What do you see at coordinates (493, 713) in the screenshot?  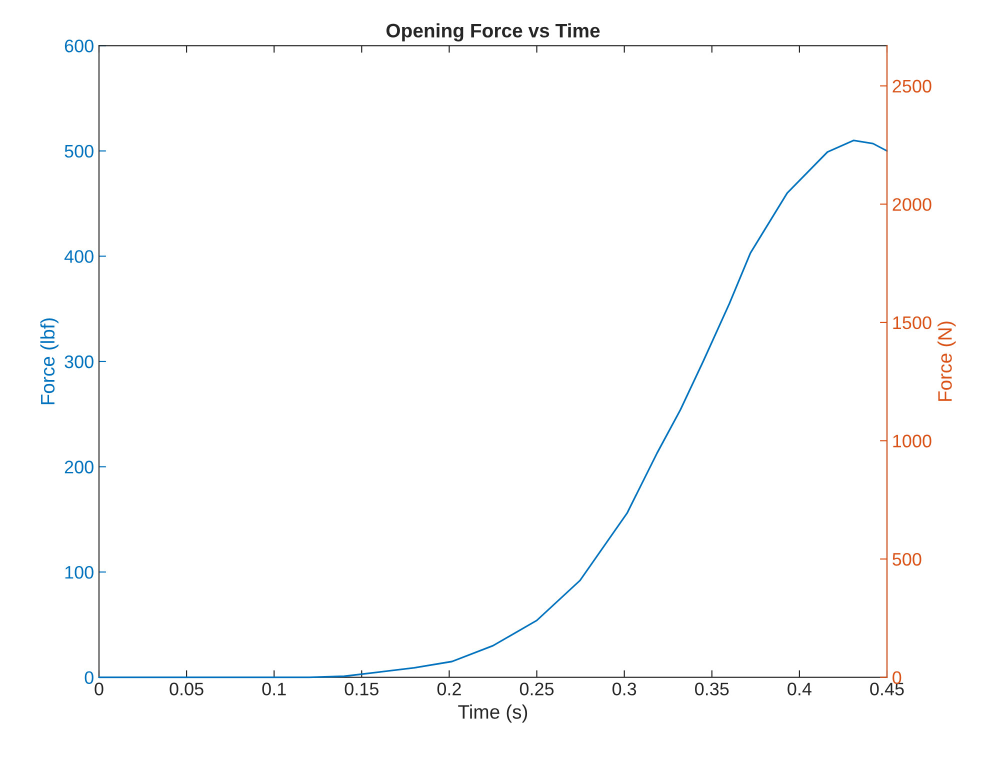 I see `x-axis-title: Time (s)` at bounding box center [493, 713].